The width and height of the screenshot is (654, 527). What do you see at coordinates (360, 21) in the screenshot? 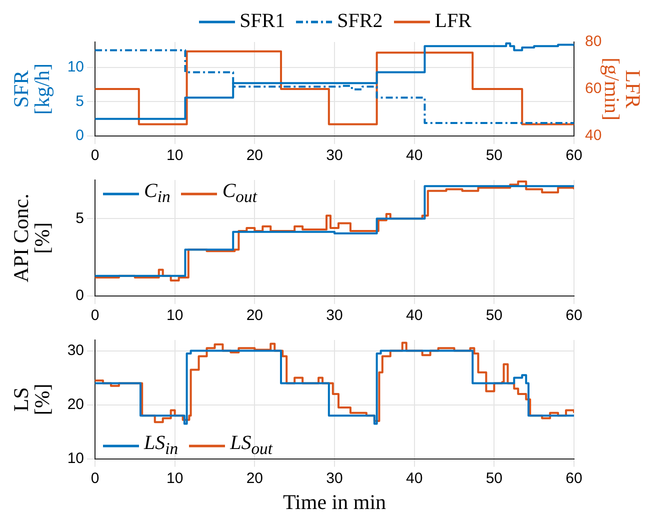
I see `legend-label: SFR2` at bounding box center [360, 21].